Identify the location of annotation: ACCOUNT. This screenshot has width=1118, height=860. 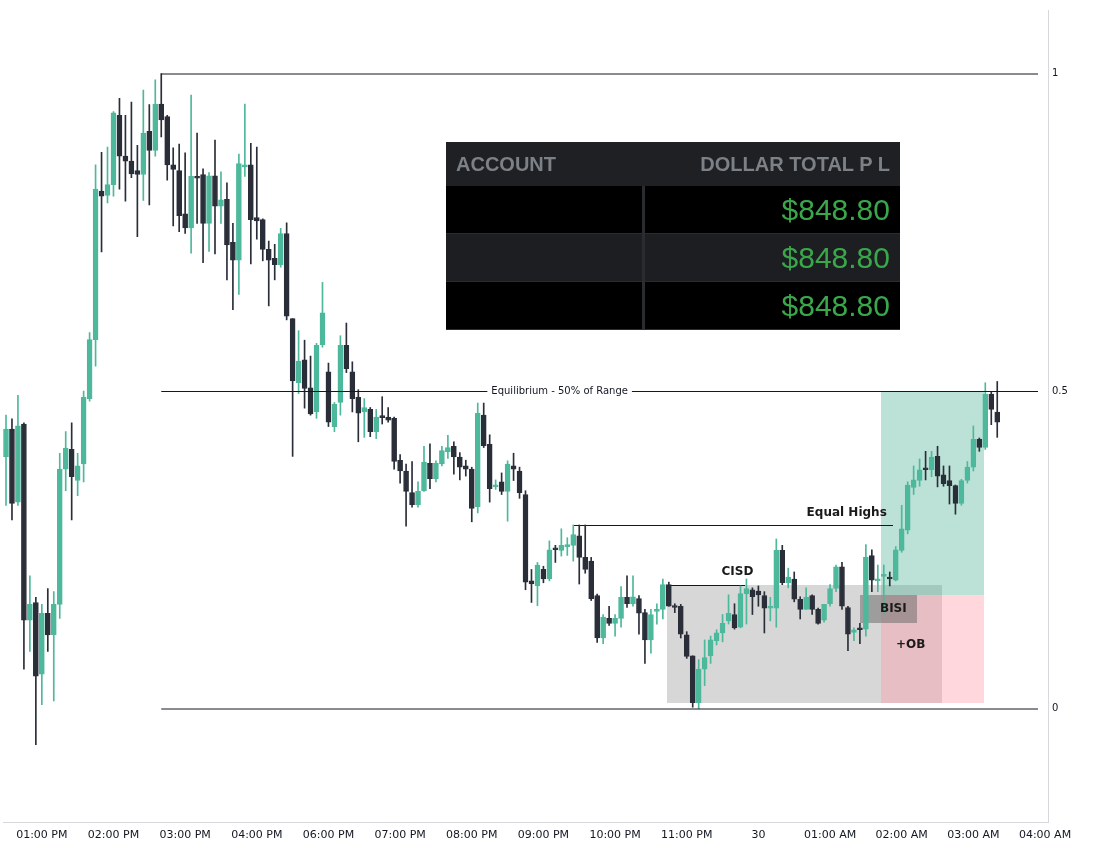
(506, 164).